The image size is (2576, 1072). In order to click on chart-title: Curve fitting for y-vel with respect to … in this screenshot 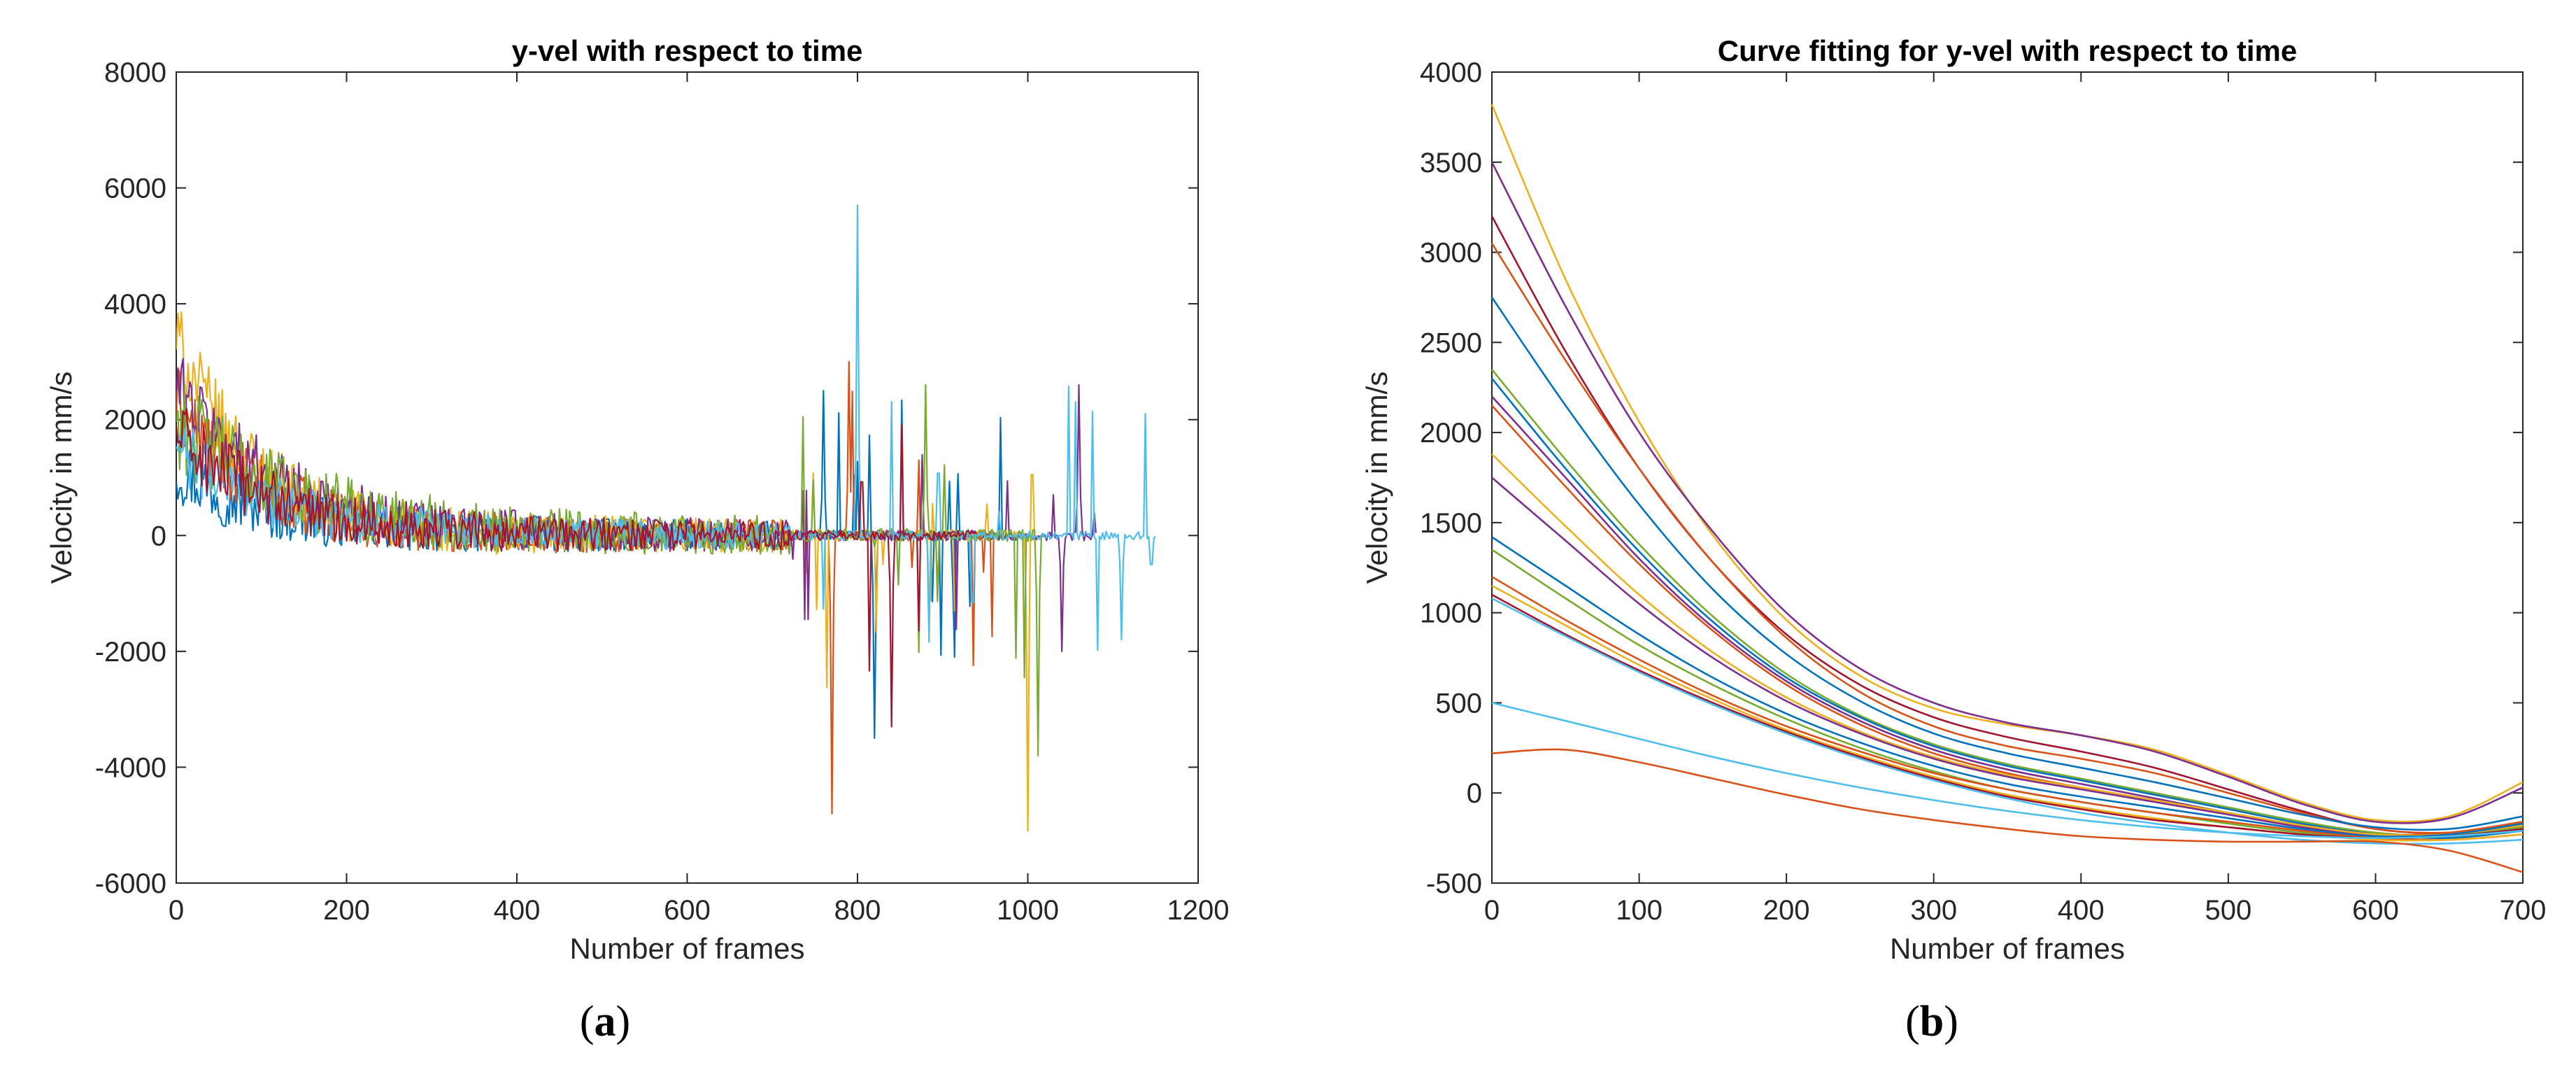, I will do `click(2007, 50)`.